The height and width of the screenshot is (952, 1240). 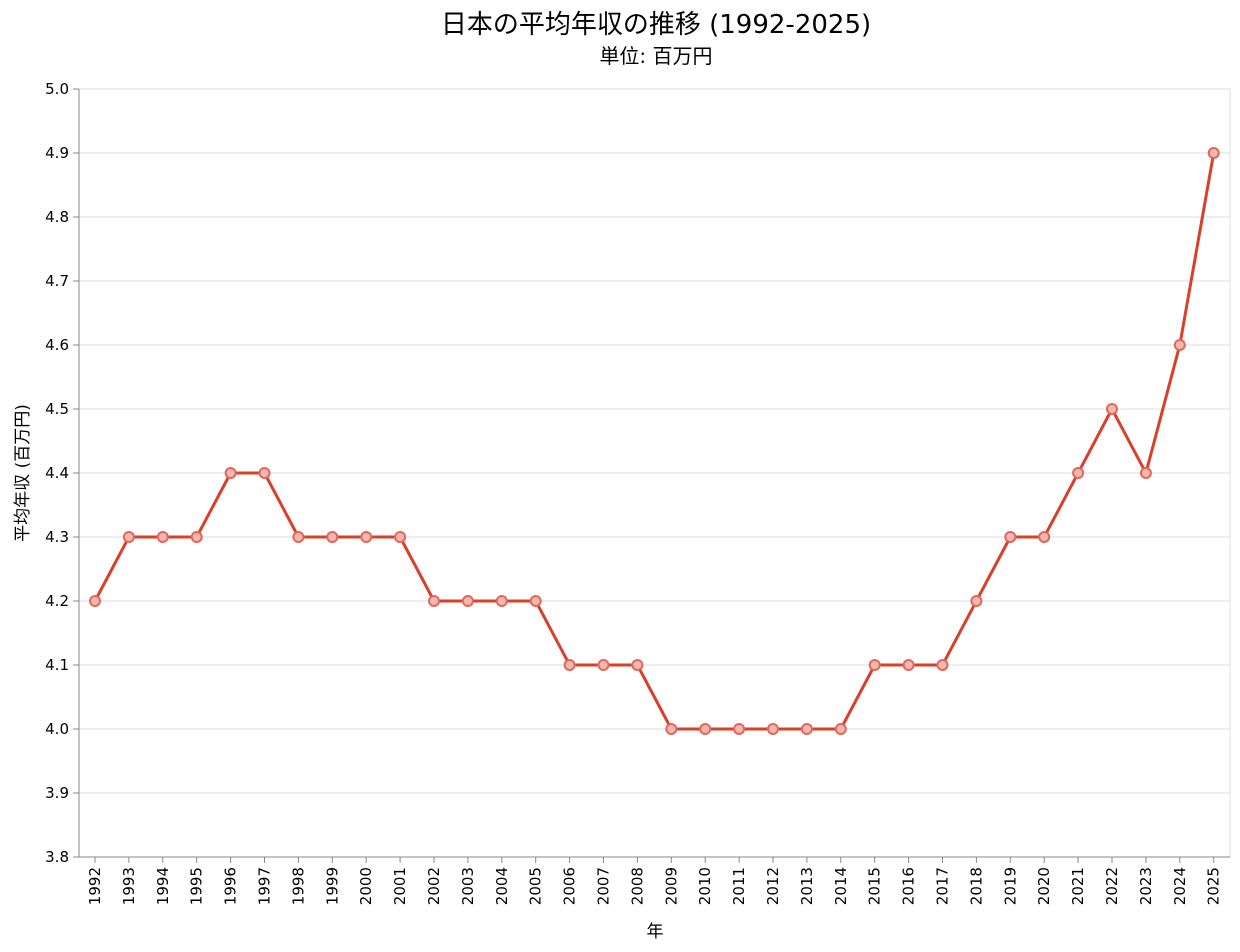 What do you see at coordinates (57, 345) in the screenshot?
I see `y-tick-label: 4.6` at bounding box center [57, 345].